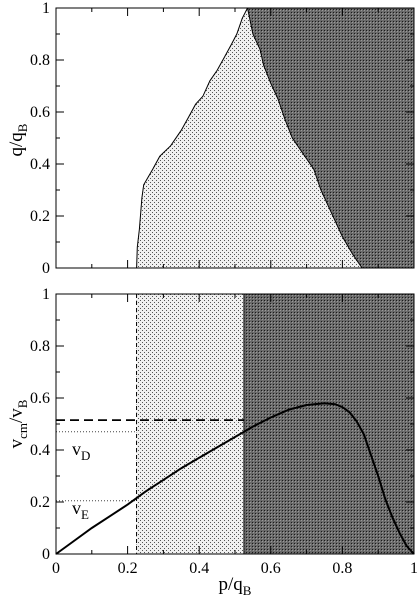 This screenshot has height=603, width=420. What do you see at coordinates (76, 508) in the screenshot?
I see `annotation-ve-main: v` at bounding box center [76, 508].